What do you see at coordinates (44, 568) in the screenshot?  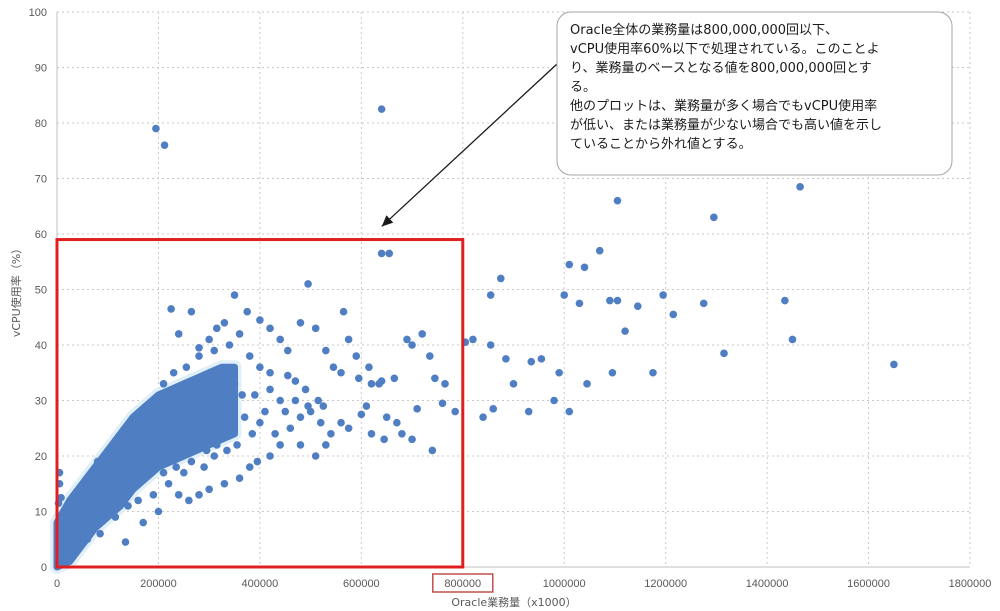 I see `y-tick-label: 0` at bounding box center [44, 568].